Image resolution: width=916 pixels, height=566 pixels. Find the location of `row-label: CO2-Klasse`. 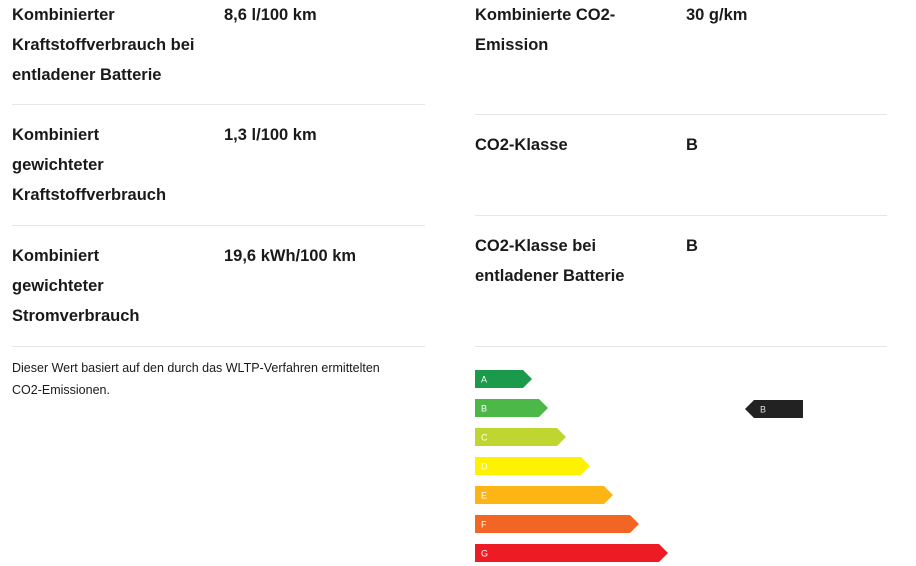

row-label: CO2-Klasse is located at coordinates (521, 145).